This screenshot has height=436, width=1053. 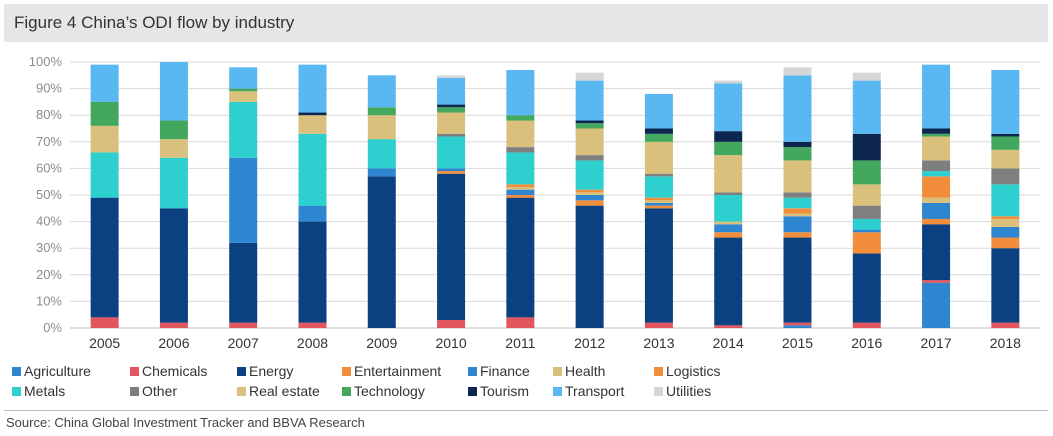 What do you see at coordinates (658, 325) in the screenshot?
I see `bar-segment-chemicals-2013` at bounding box center [658, 325].